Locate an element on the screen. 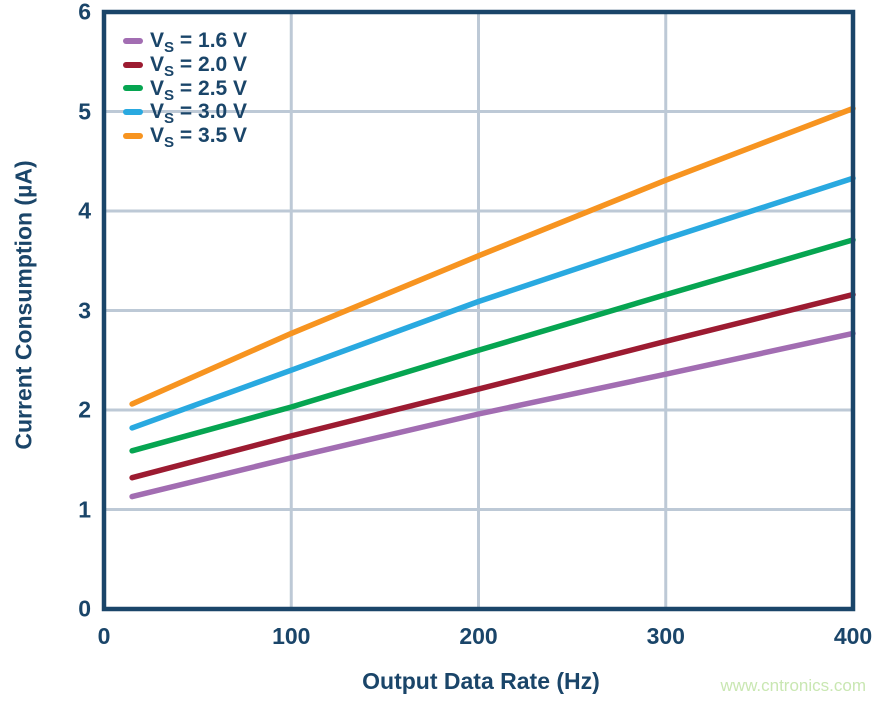  x-tick-label-200: 200 is located at coordinates (478, 636).